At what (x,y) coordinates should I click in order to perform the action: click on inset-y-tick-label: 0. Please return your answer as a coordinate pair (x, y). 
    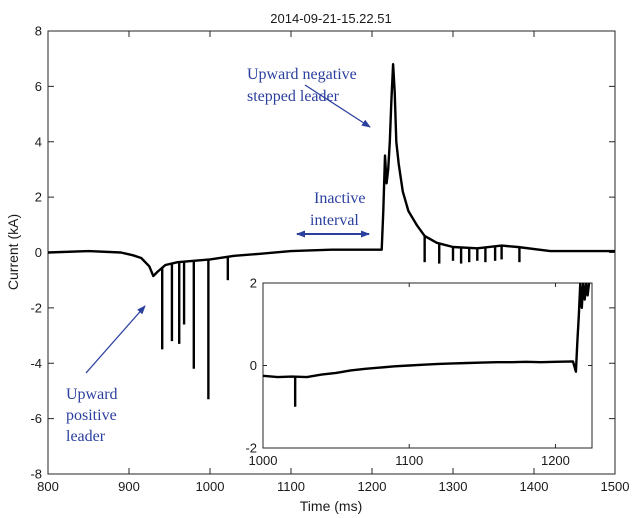
    Looking at the image, I should click on (253, 365).